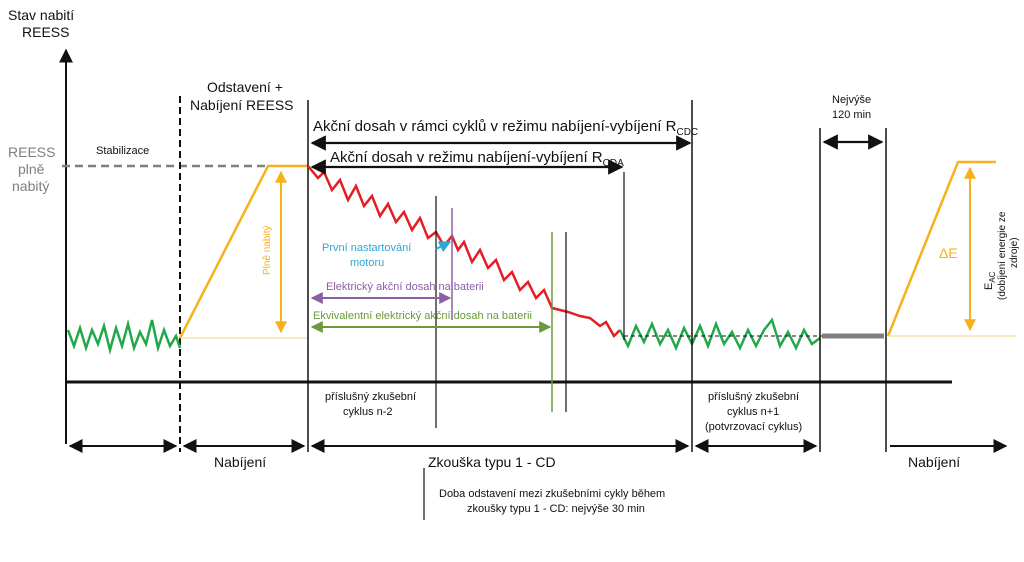 The image size is (1024, 562). I want to click on cycle-n2-label-line2: cyklus n-2, so click(368, 412).